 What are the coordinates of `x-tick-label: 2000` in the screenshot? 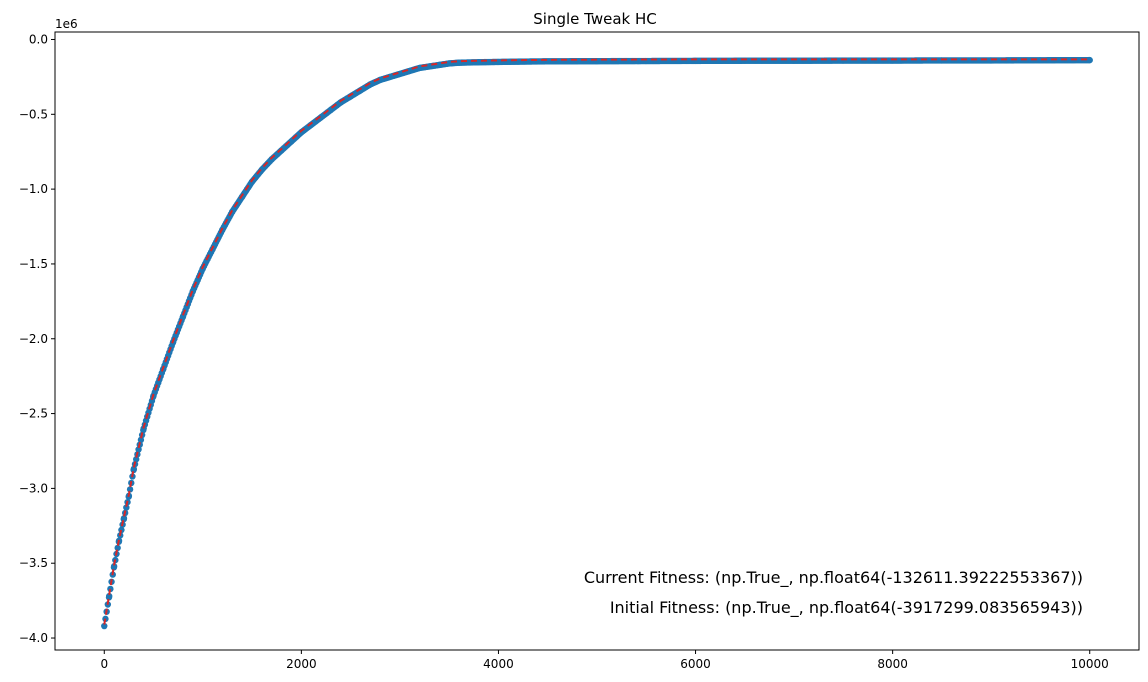 It's located at (301, 664).